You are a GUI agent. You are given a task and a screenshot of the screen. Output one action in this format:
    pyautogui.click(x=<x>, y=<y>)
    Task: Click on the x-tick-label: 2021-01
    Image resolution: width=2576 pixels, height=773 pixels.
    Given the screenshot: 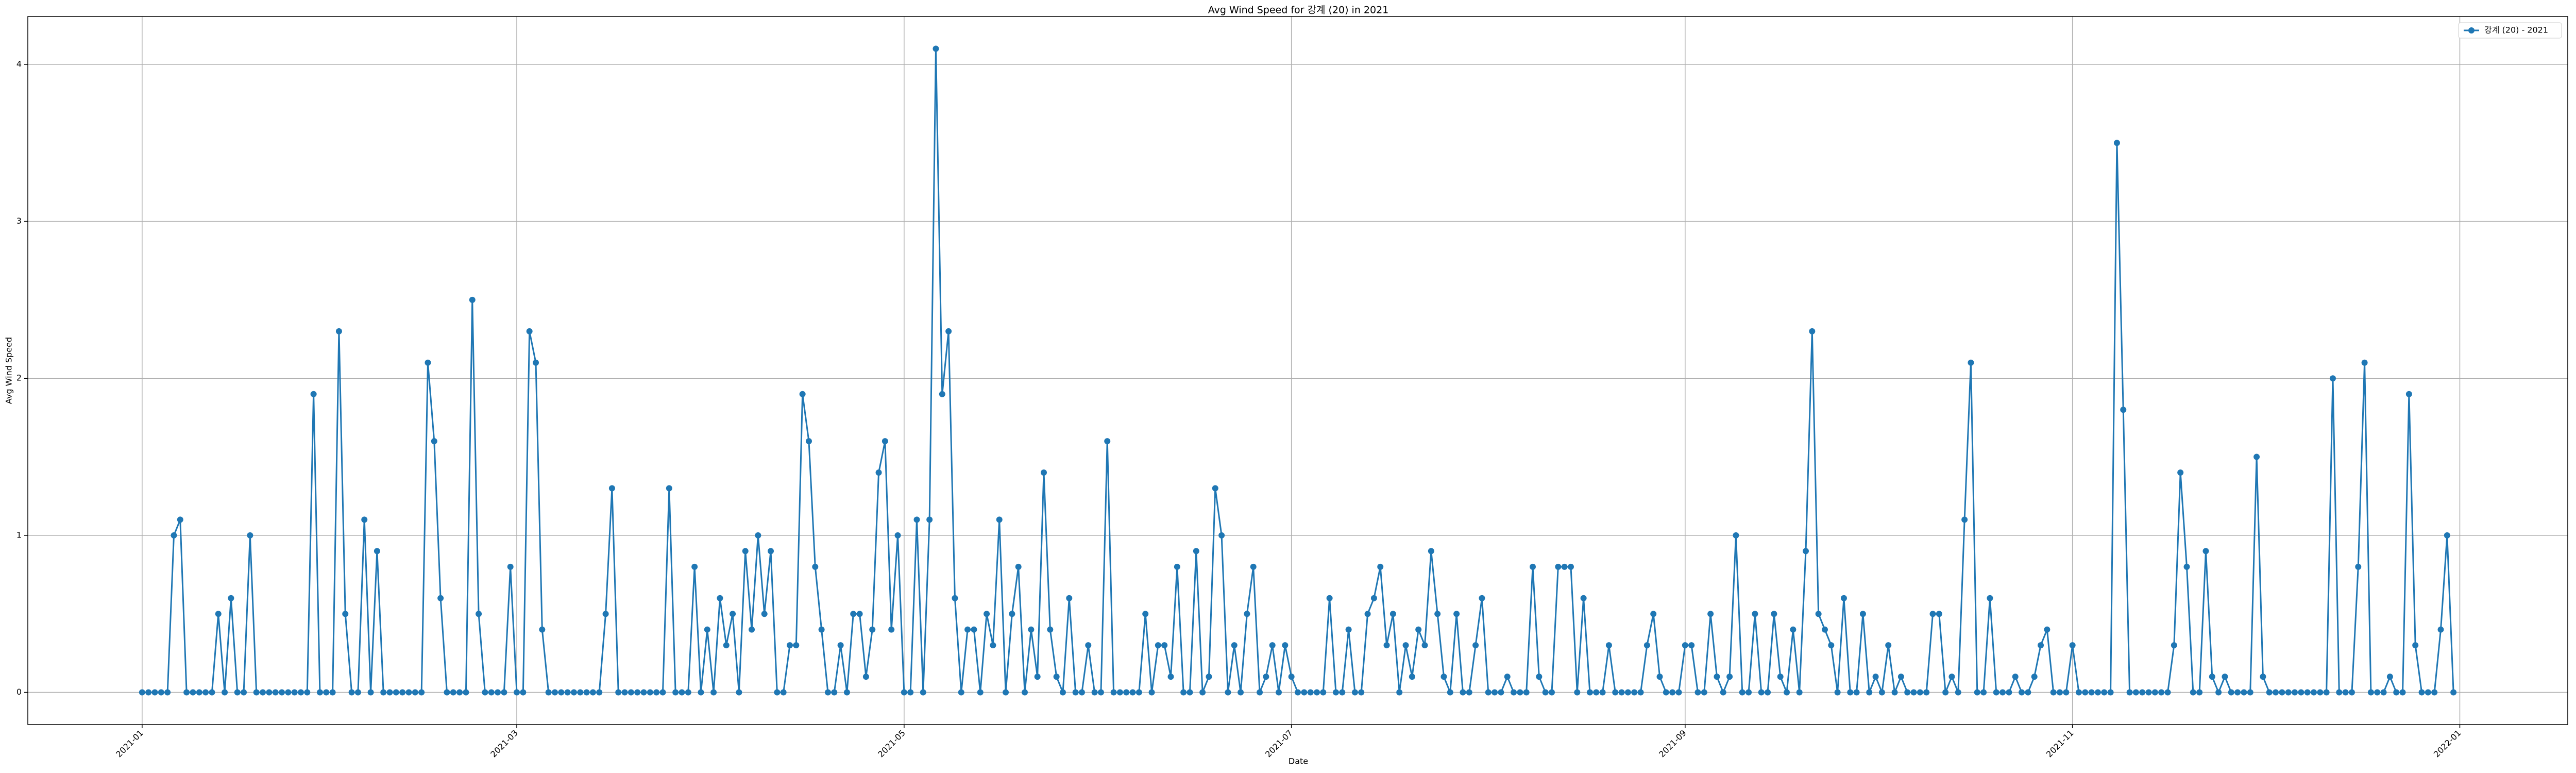 What is the action you would take?
    pyautogui.click(x=129, y=744)
    